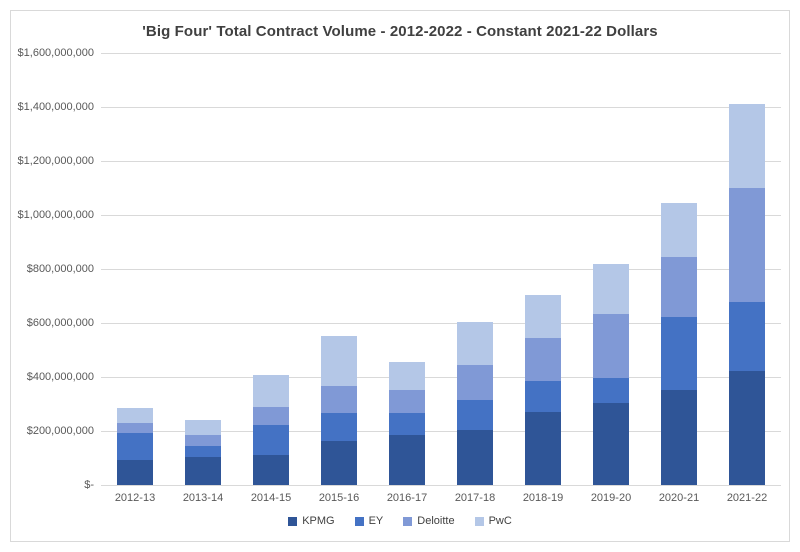 This screenshot has height=552, width=800. What do you see at coordinates (293, 521) in the screenshot?
I see `legend-swatch-kpmg` at bounding box center [293, 521].